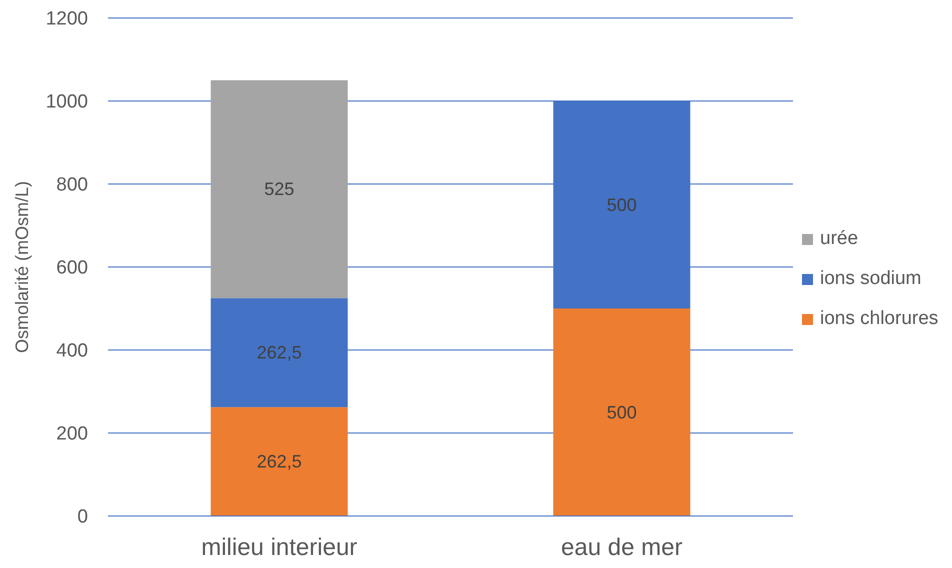  Describe the element at coordinates (871, 279) in the screenshot. I see `legend-label: ions sodium` at that location.